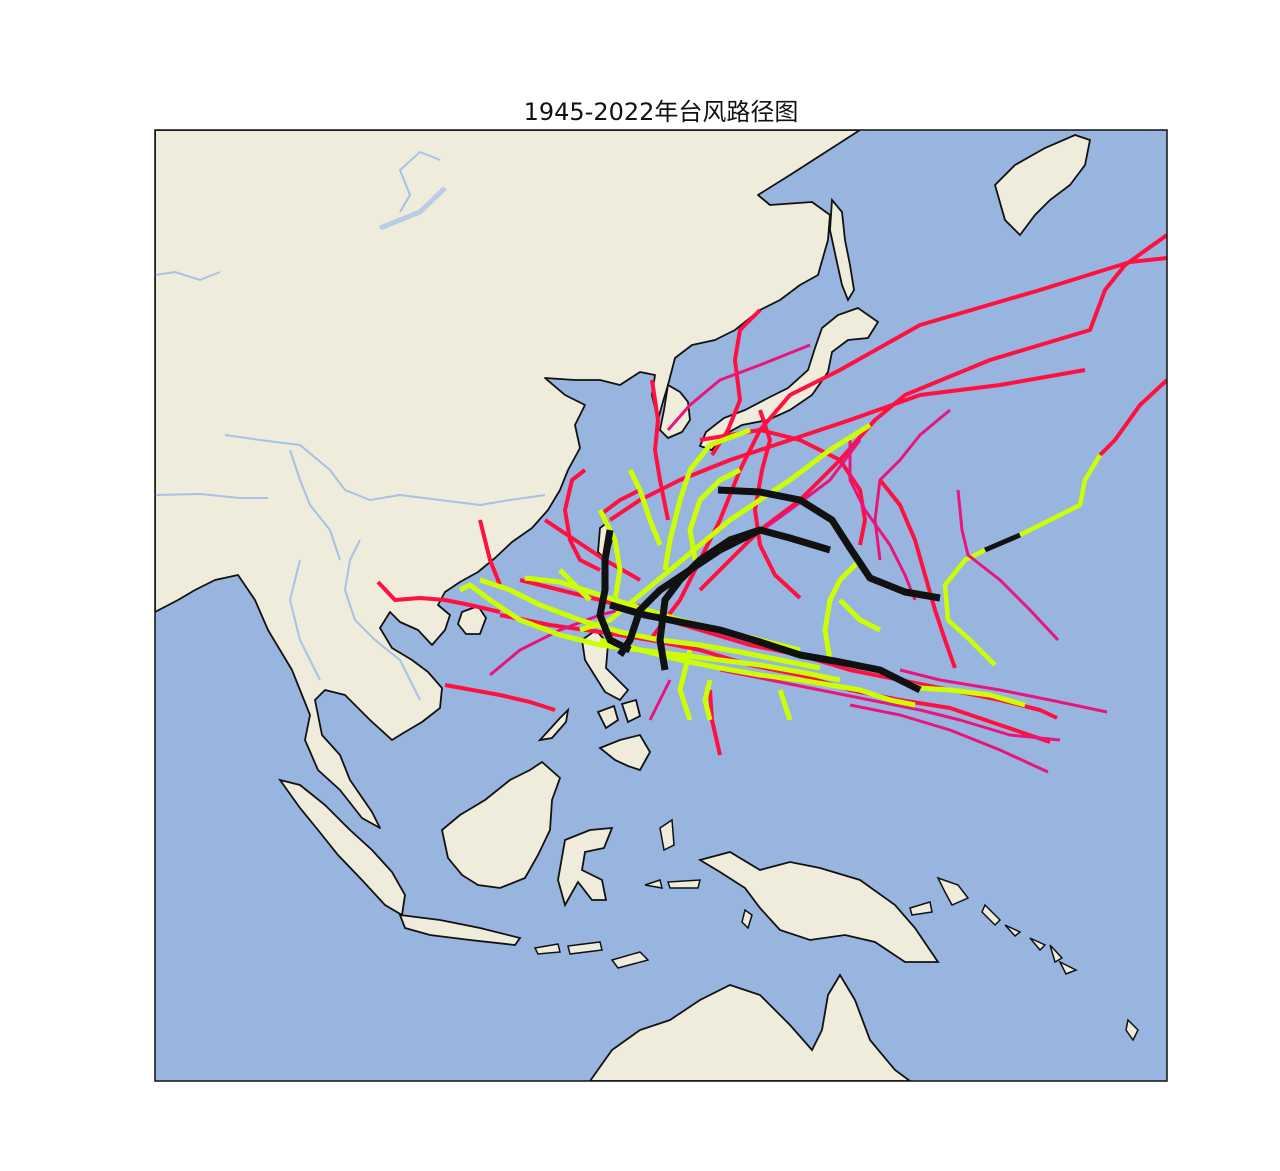 The image size is (1280, 1171). What do you see at coordinates (661, 112) in the screenshot?
I see `map-title: 1945-2022年台风路径图` at bounding box center [661, 112].